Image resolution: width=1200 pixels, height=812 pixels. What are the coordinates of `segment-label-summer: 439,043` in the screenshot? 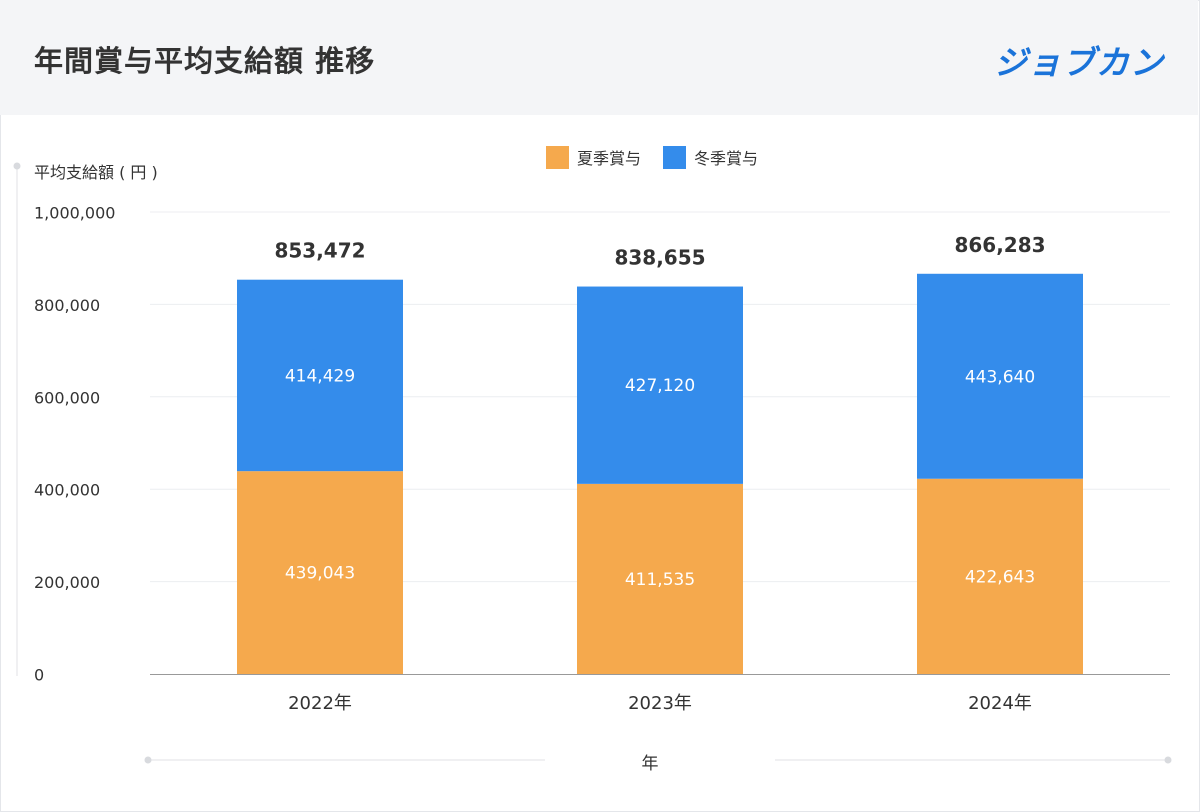 It's located at (320, 574).